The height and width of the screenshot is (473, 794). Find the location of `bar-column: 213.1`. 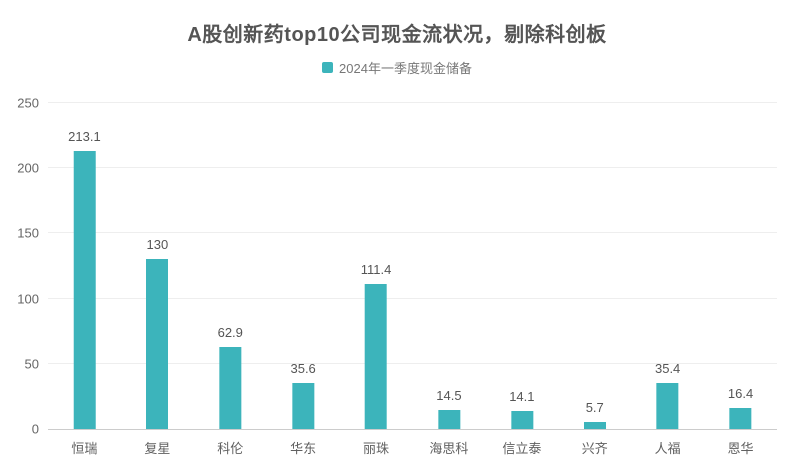

bar-column: 213.1 is located at coordinates (84, 279).